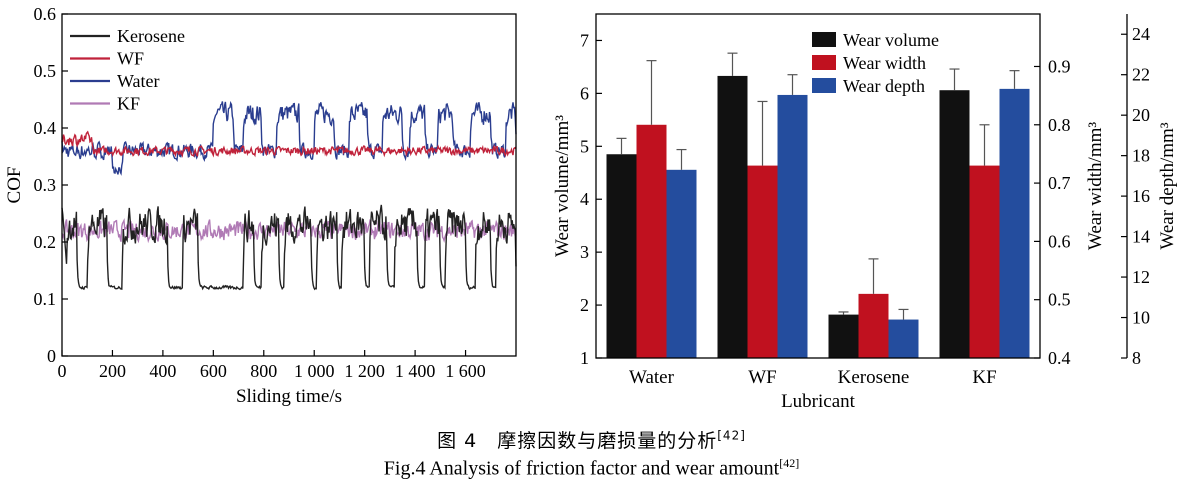 The width and height of the screenshot is (1183, 491). I want to click on cof-x-tick-label: 1 000, so click(314, 371).